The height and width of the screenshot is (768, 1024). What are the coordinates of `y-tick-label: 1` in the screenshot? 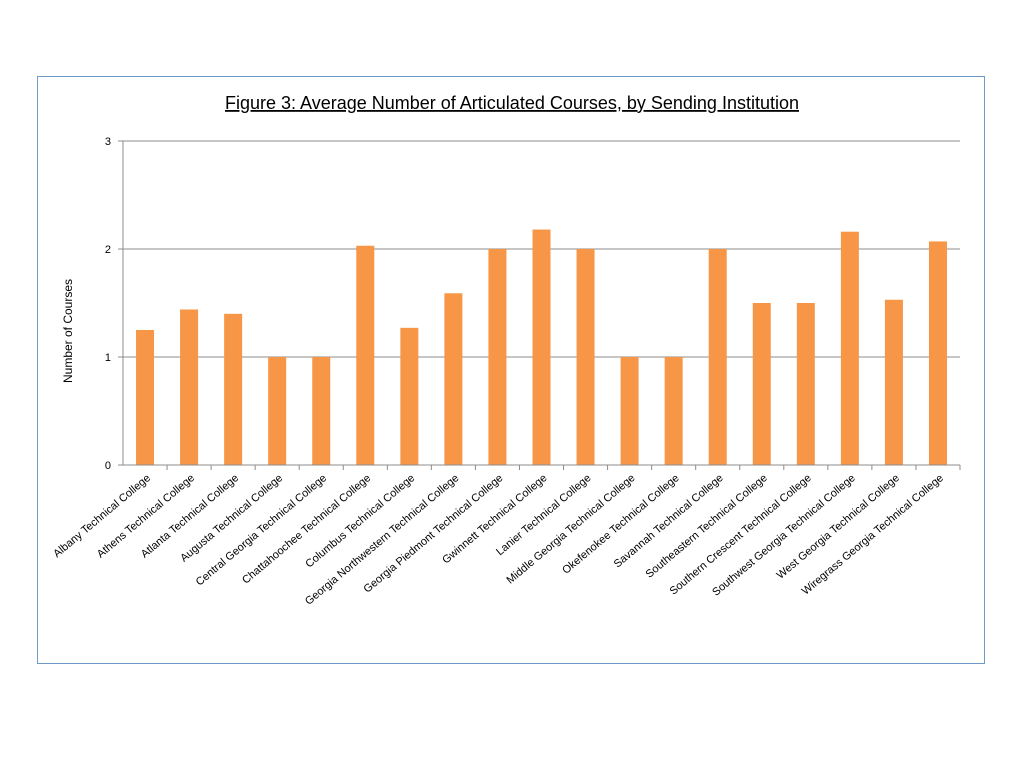 It's located at (108, 358).